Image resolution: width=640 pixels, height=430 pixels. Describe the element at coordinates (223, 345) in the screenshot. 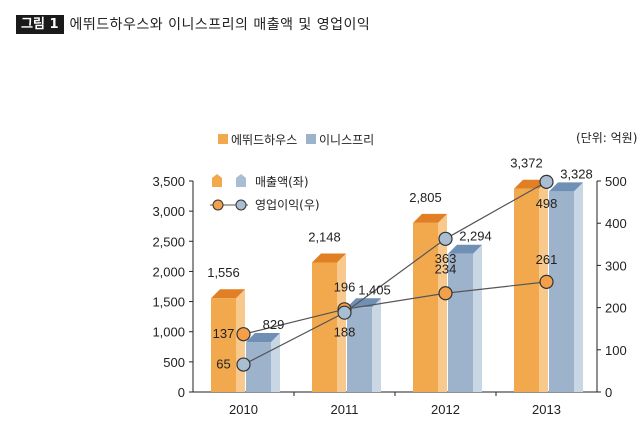

I see `bar-etude-2010` at that location.